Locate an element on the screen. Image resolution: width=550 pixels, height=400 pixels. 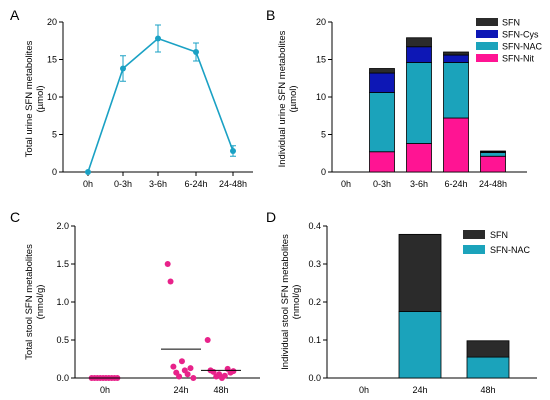
b-legend-label: SFN is located at coordinates (511, 23).